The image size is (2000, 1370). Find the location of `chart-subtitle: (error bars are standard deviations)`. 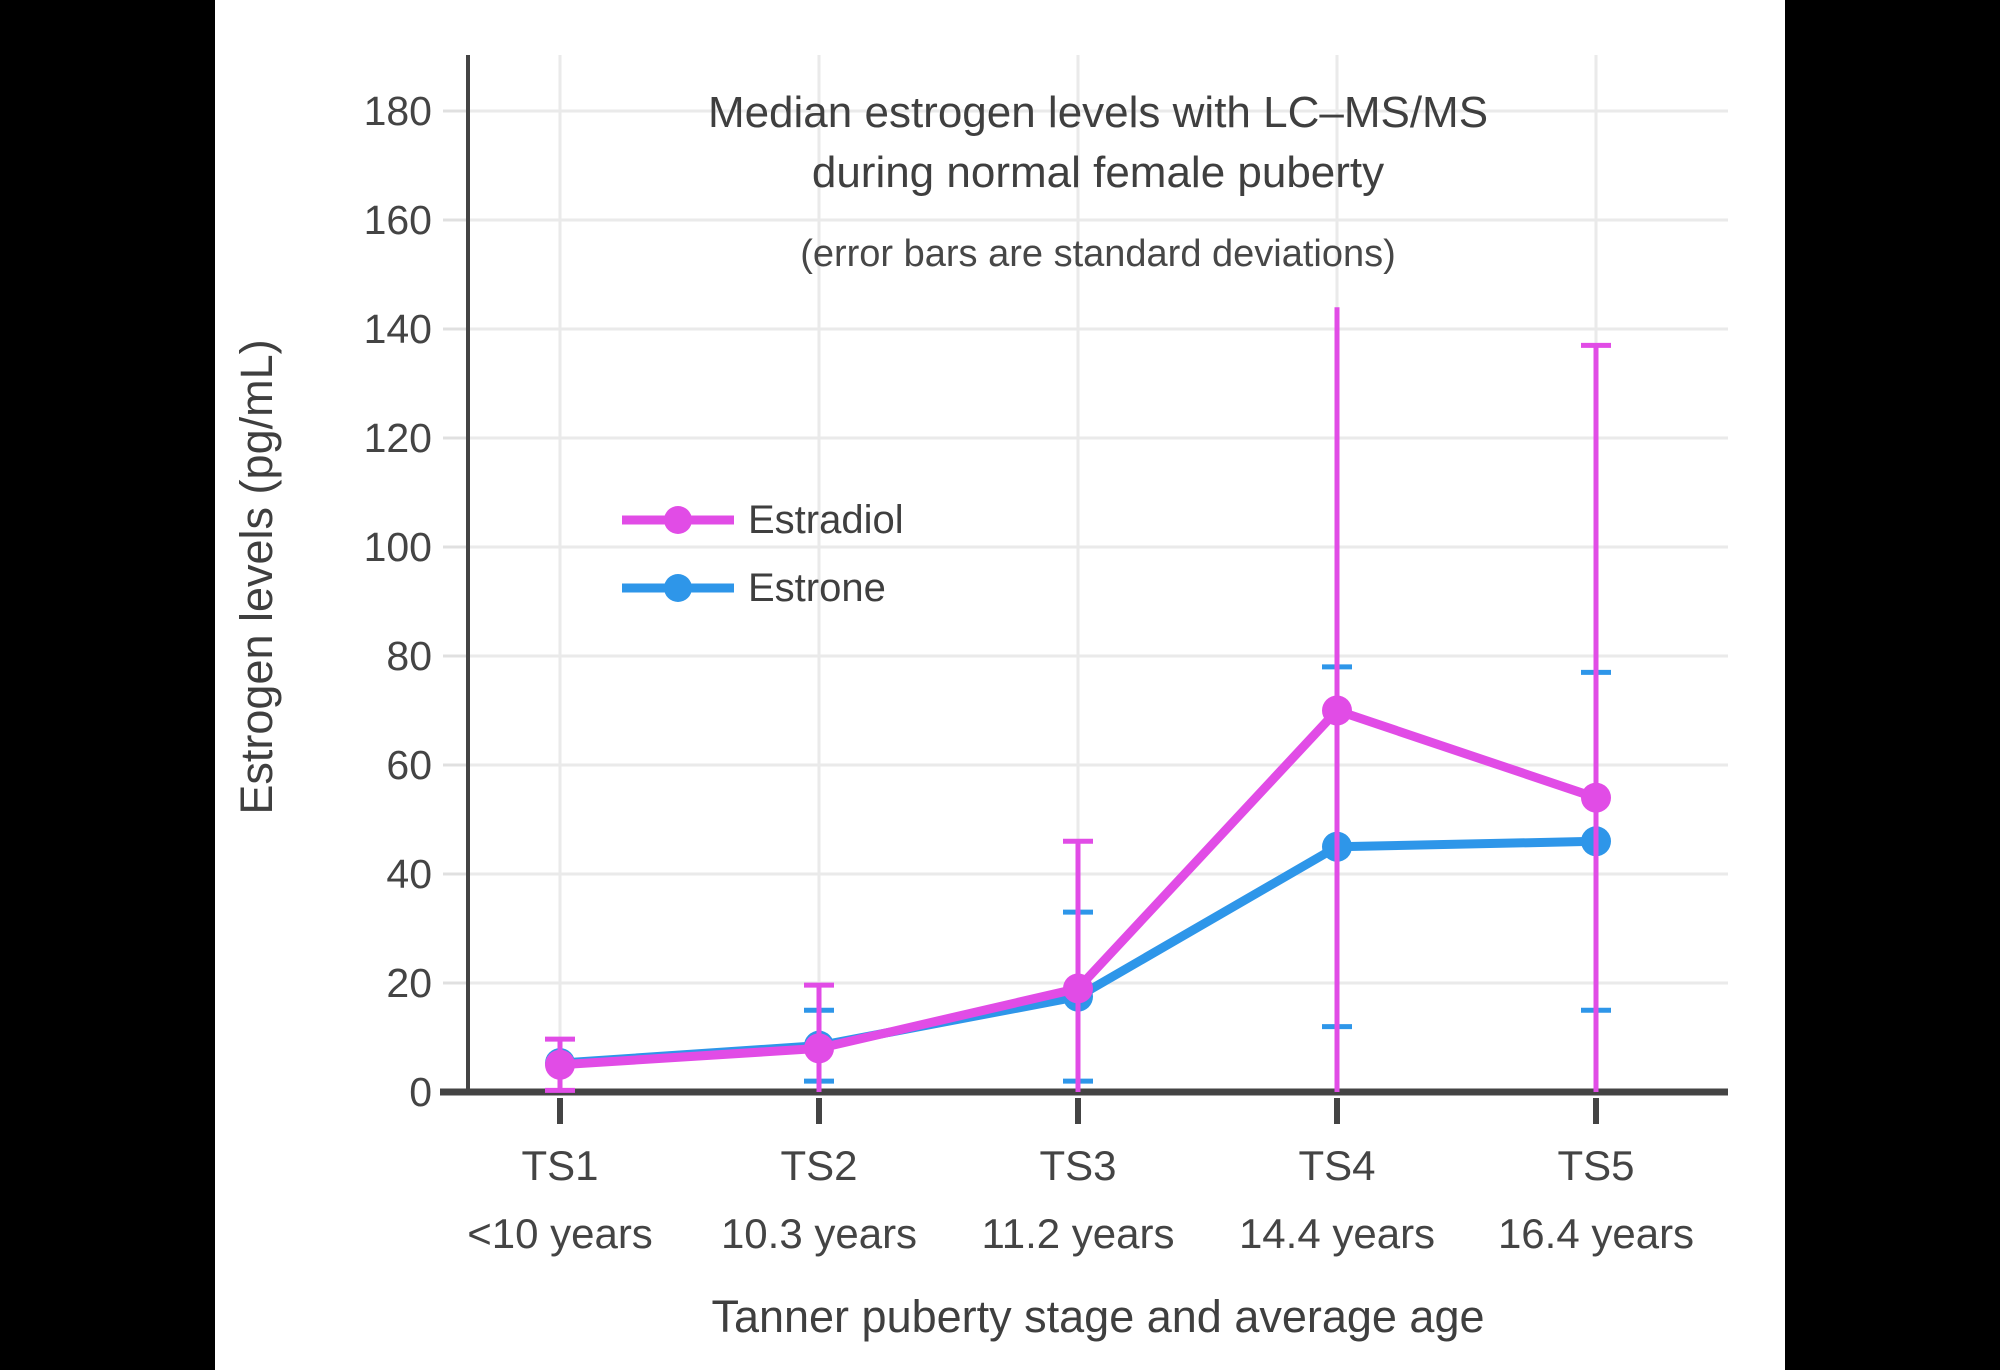

chart-subtitle: (error bars are standard deviations) is located at coordinates (1098, 254).